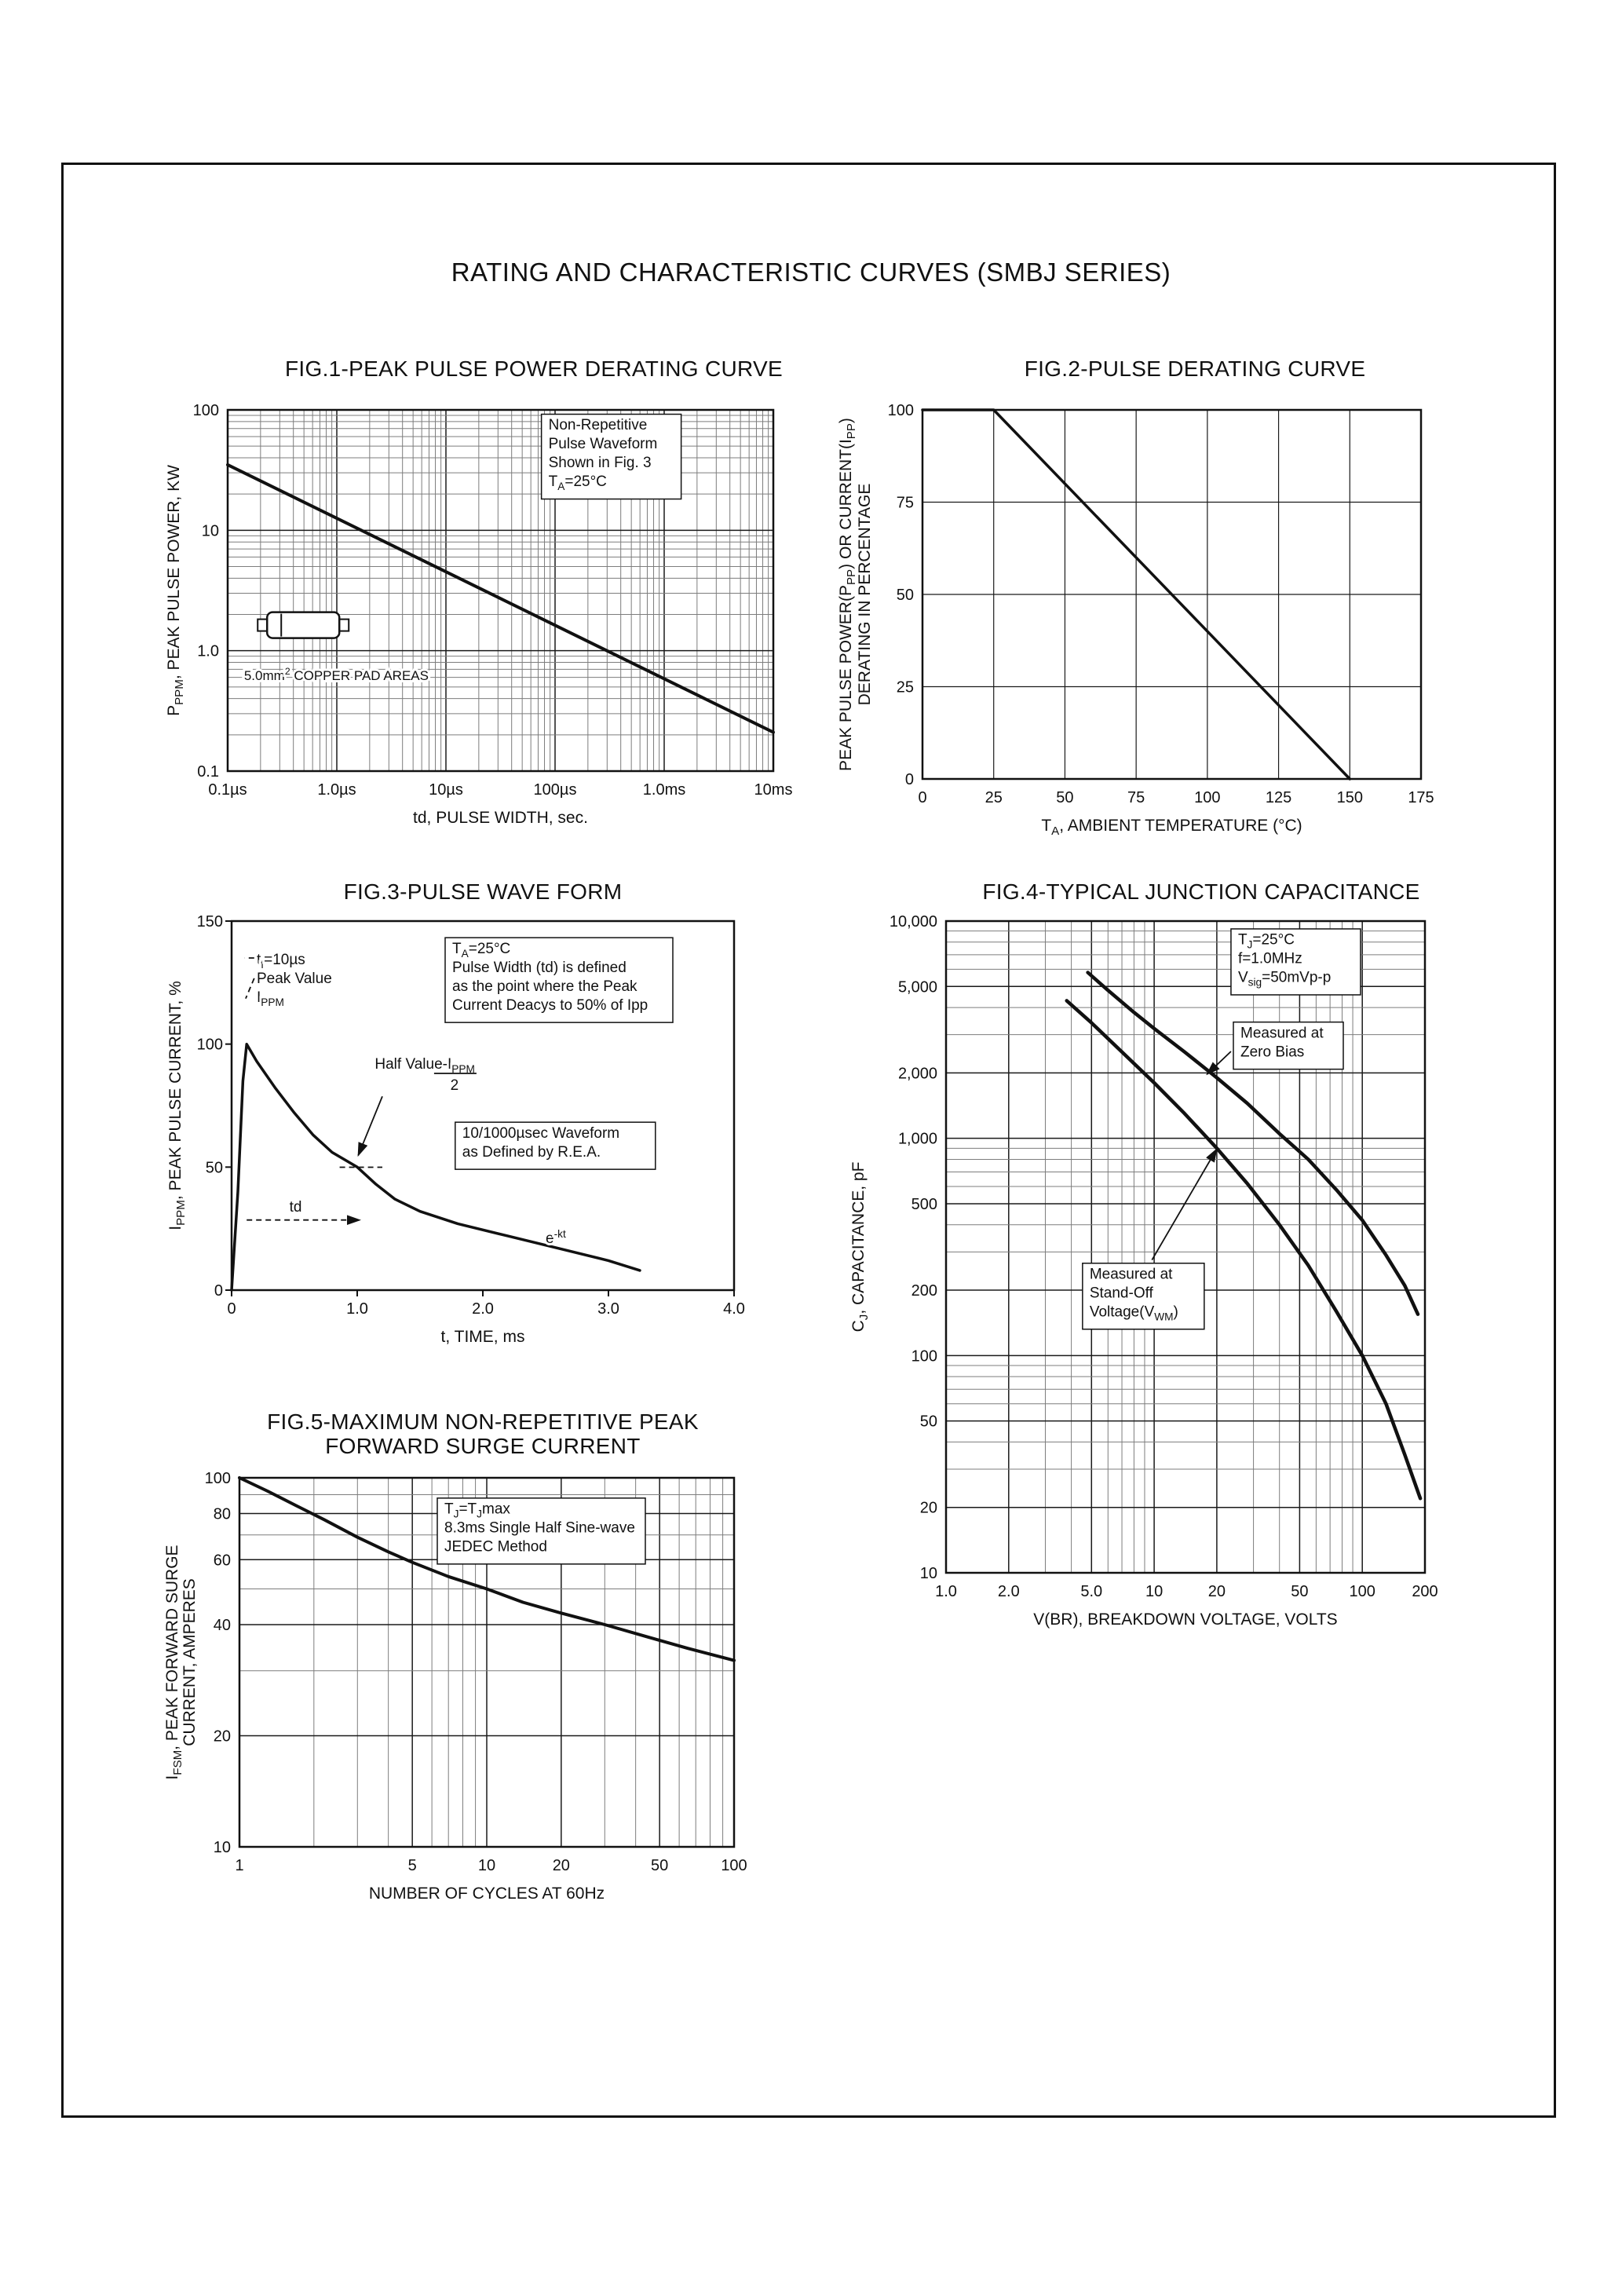 This screenshot has width=1622, height=2296. What do you see at coordinates (1421, 798) in the screenshot?
I see `svg-text: 175` at bounding box center [1421, 798].